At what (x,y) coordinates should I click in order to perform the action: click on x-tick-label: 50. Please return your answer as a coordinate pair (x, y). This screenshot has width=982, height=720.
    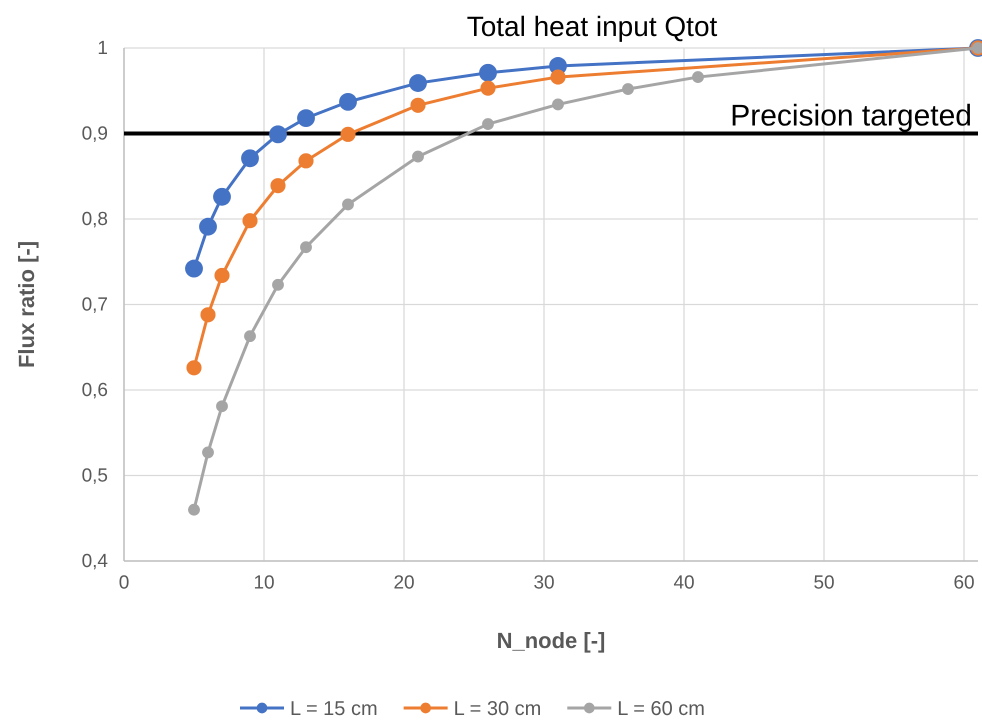
    Looking at the image, I should click on (824, 583).